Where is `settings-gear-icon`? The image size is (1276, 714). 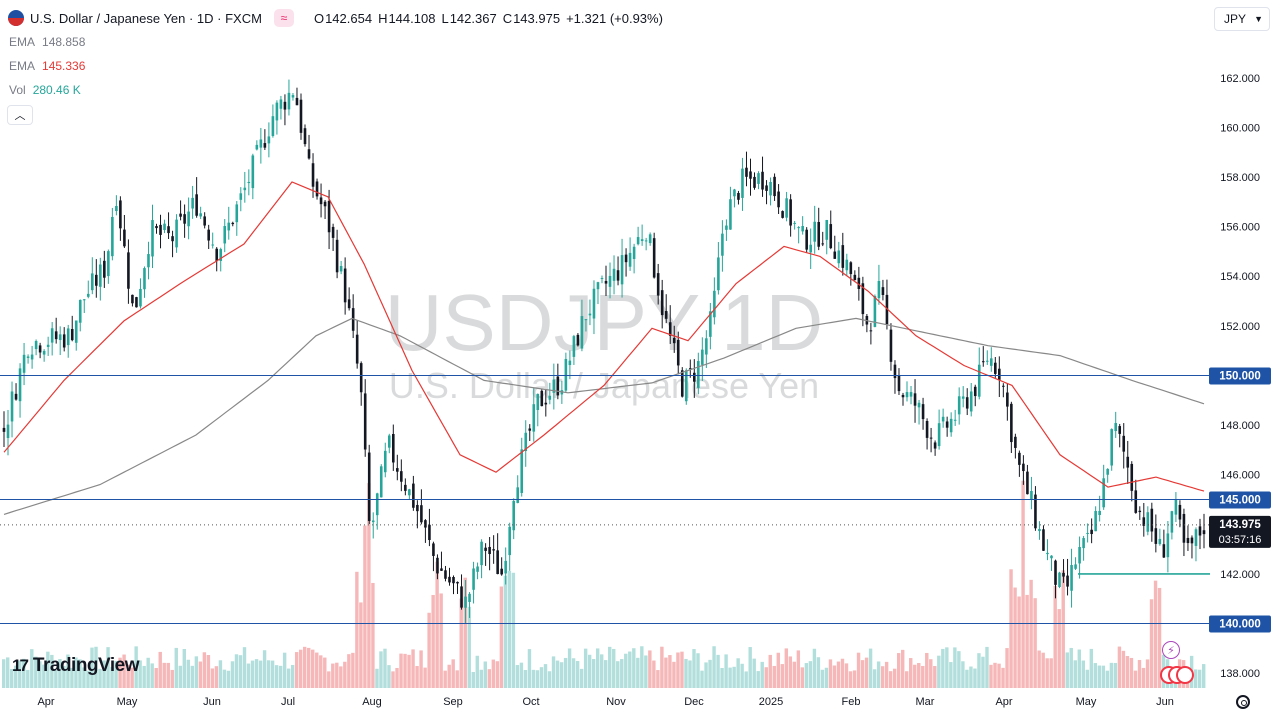 settings-gear-icon is located at coordinates (1243, 702).